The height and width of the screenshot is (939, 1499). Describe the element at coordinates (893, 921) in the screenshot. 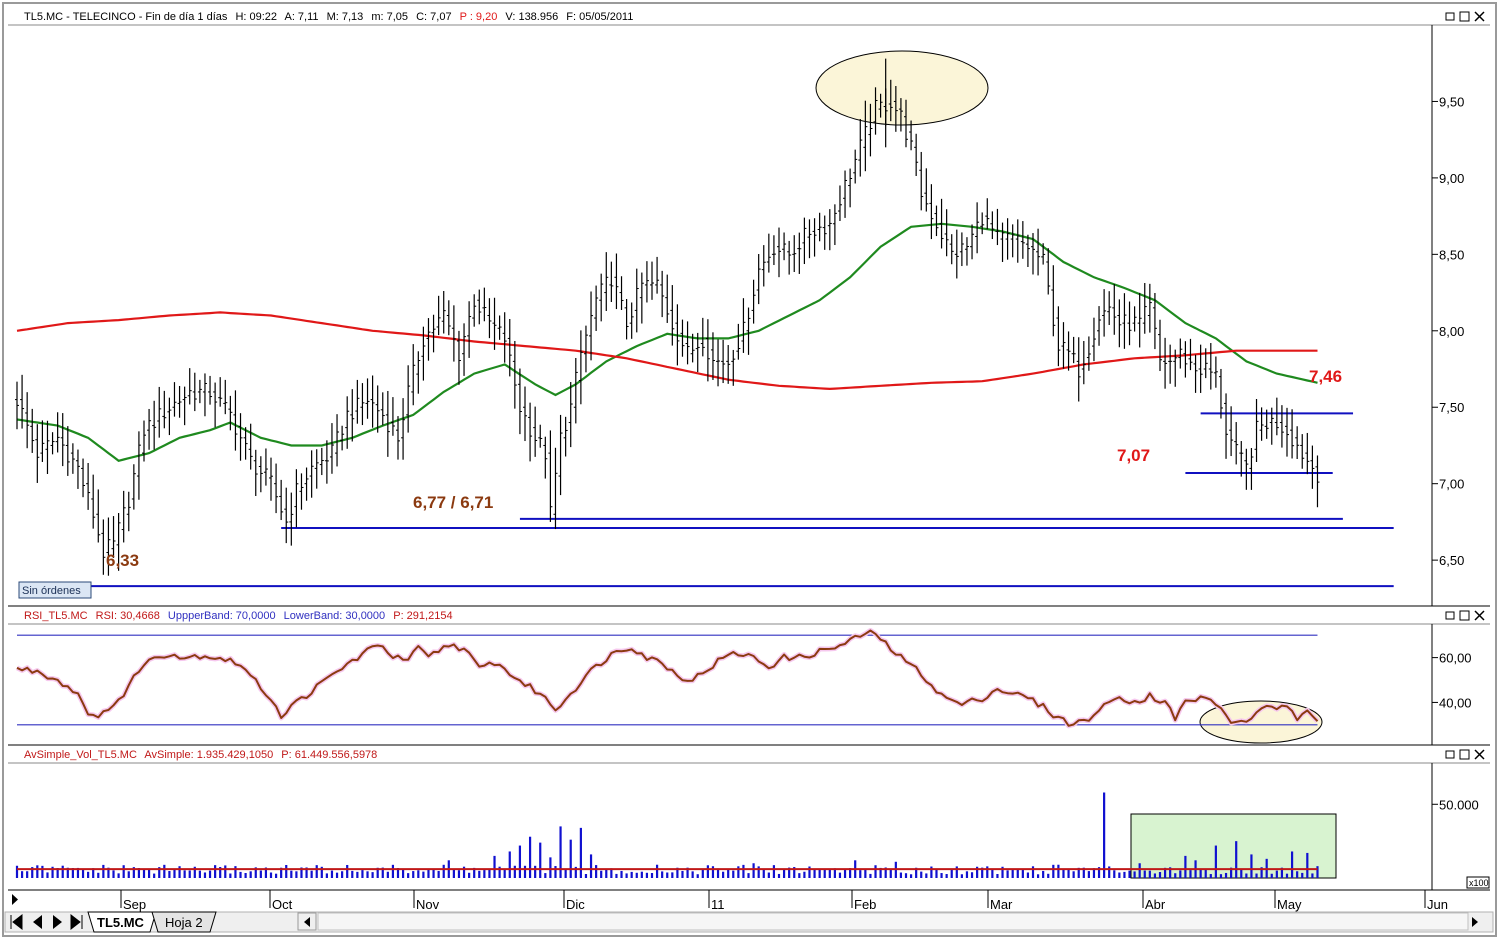

I see `horizontal-scrollbar` at that location.